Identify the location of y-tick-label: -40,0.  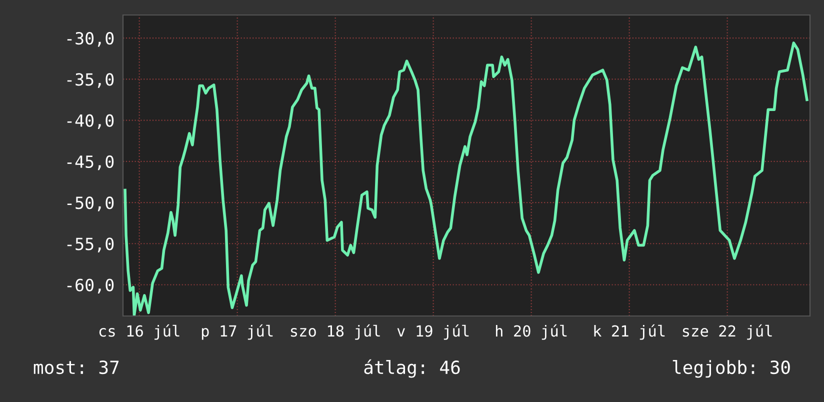
(90, 121).